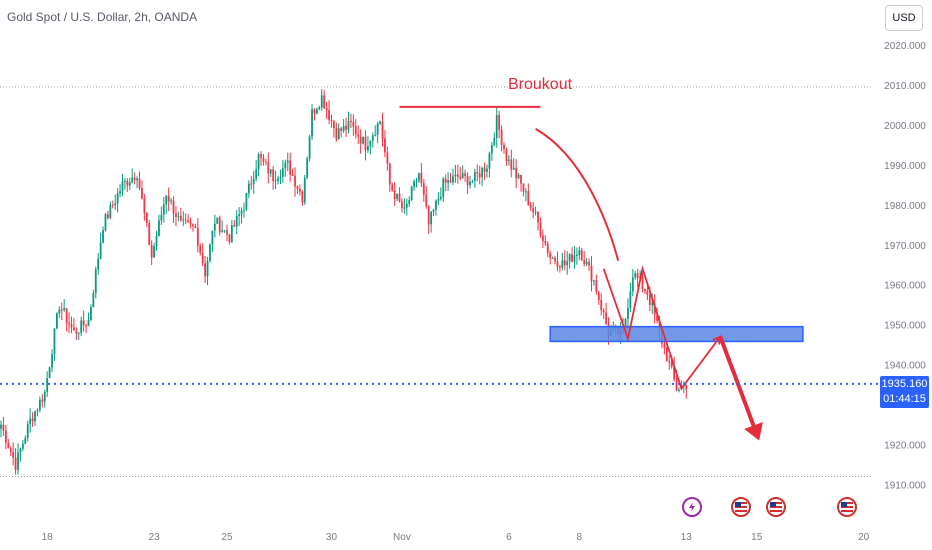 This screenshot has width=932, height=550. Describe the element at coordinates (905, 46) in the screenshot. I see `y-tick-label: 2020.000` at that location.